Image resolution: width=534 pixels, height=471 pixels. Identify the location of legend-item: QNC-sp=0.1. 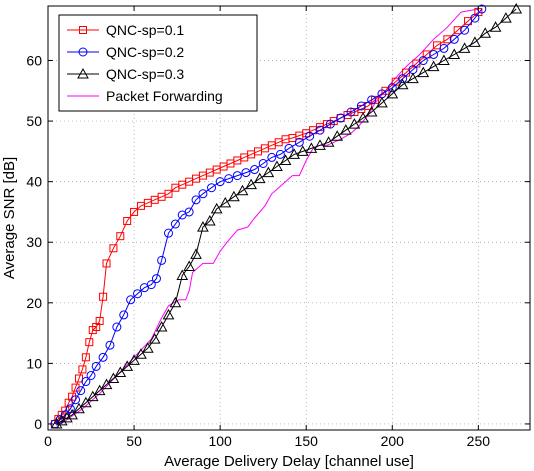
(125, 30).